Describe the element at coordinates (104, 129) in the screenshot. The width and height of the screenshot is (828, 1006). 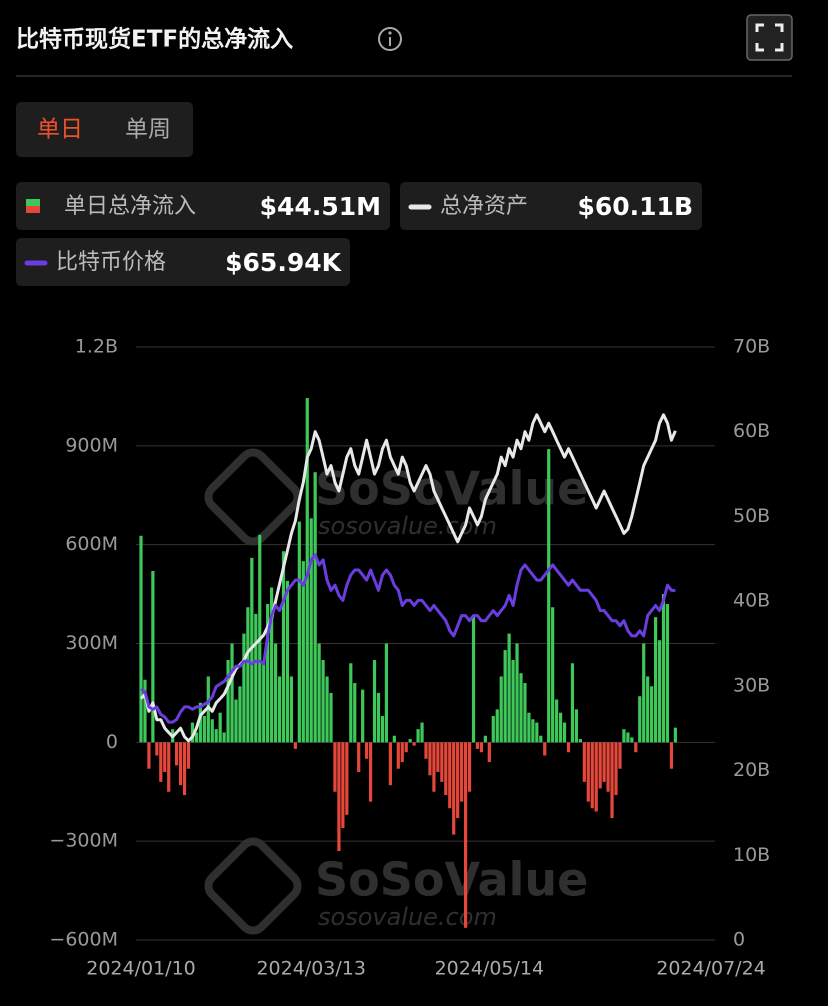
I see `tab-group` at that location.